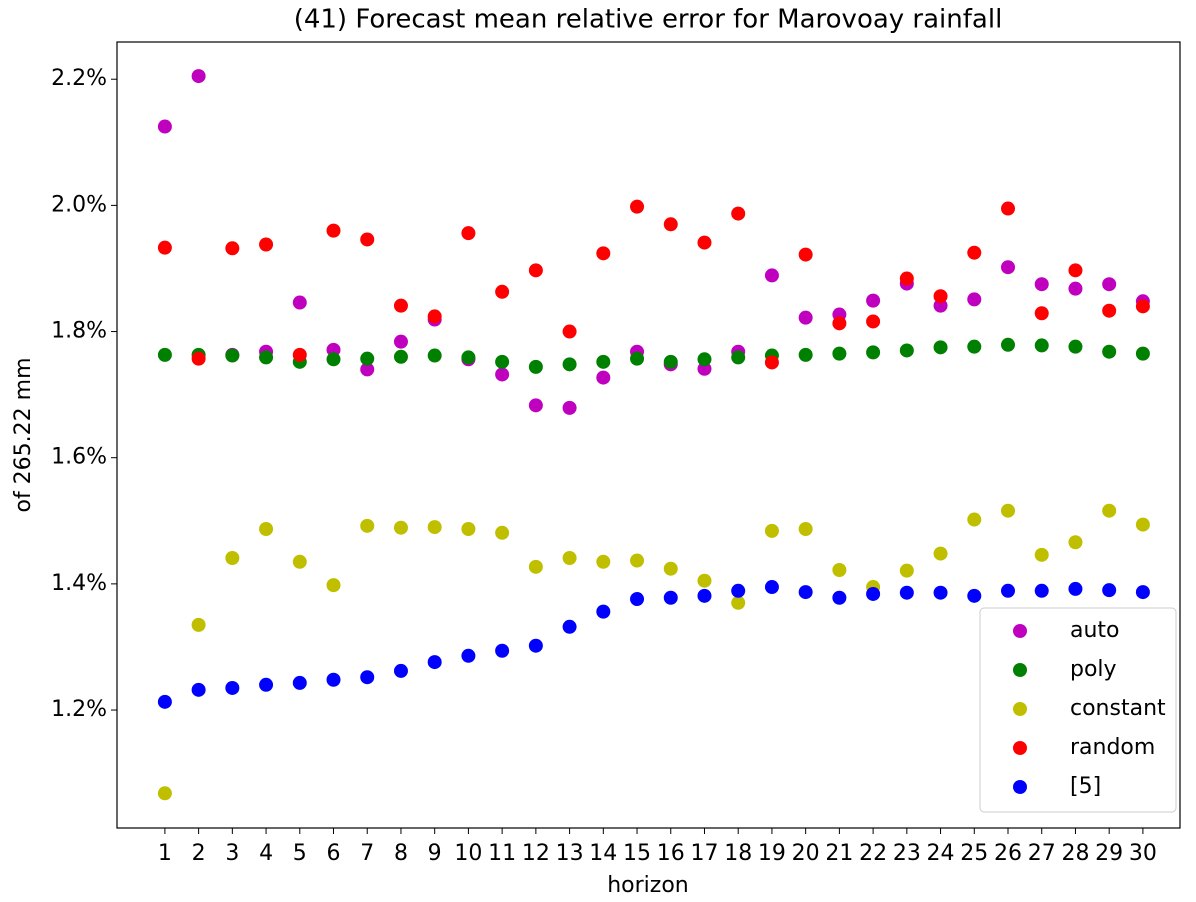 The image size is (1196, 902). Describe the element at coordinates (334, 853) in the screenshot. I see `x-tick-label: 6` at that location.